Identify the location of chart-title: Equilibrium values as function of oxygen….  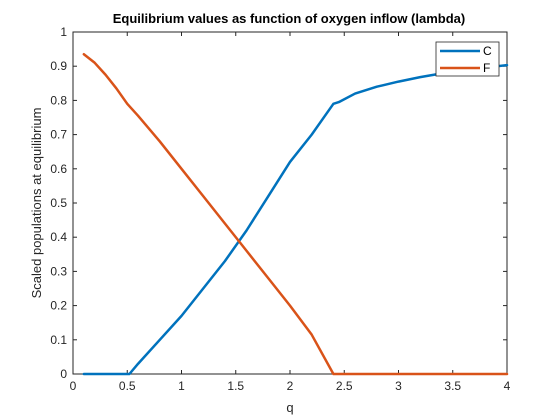
(289, 18).